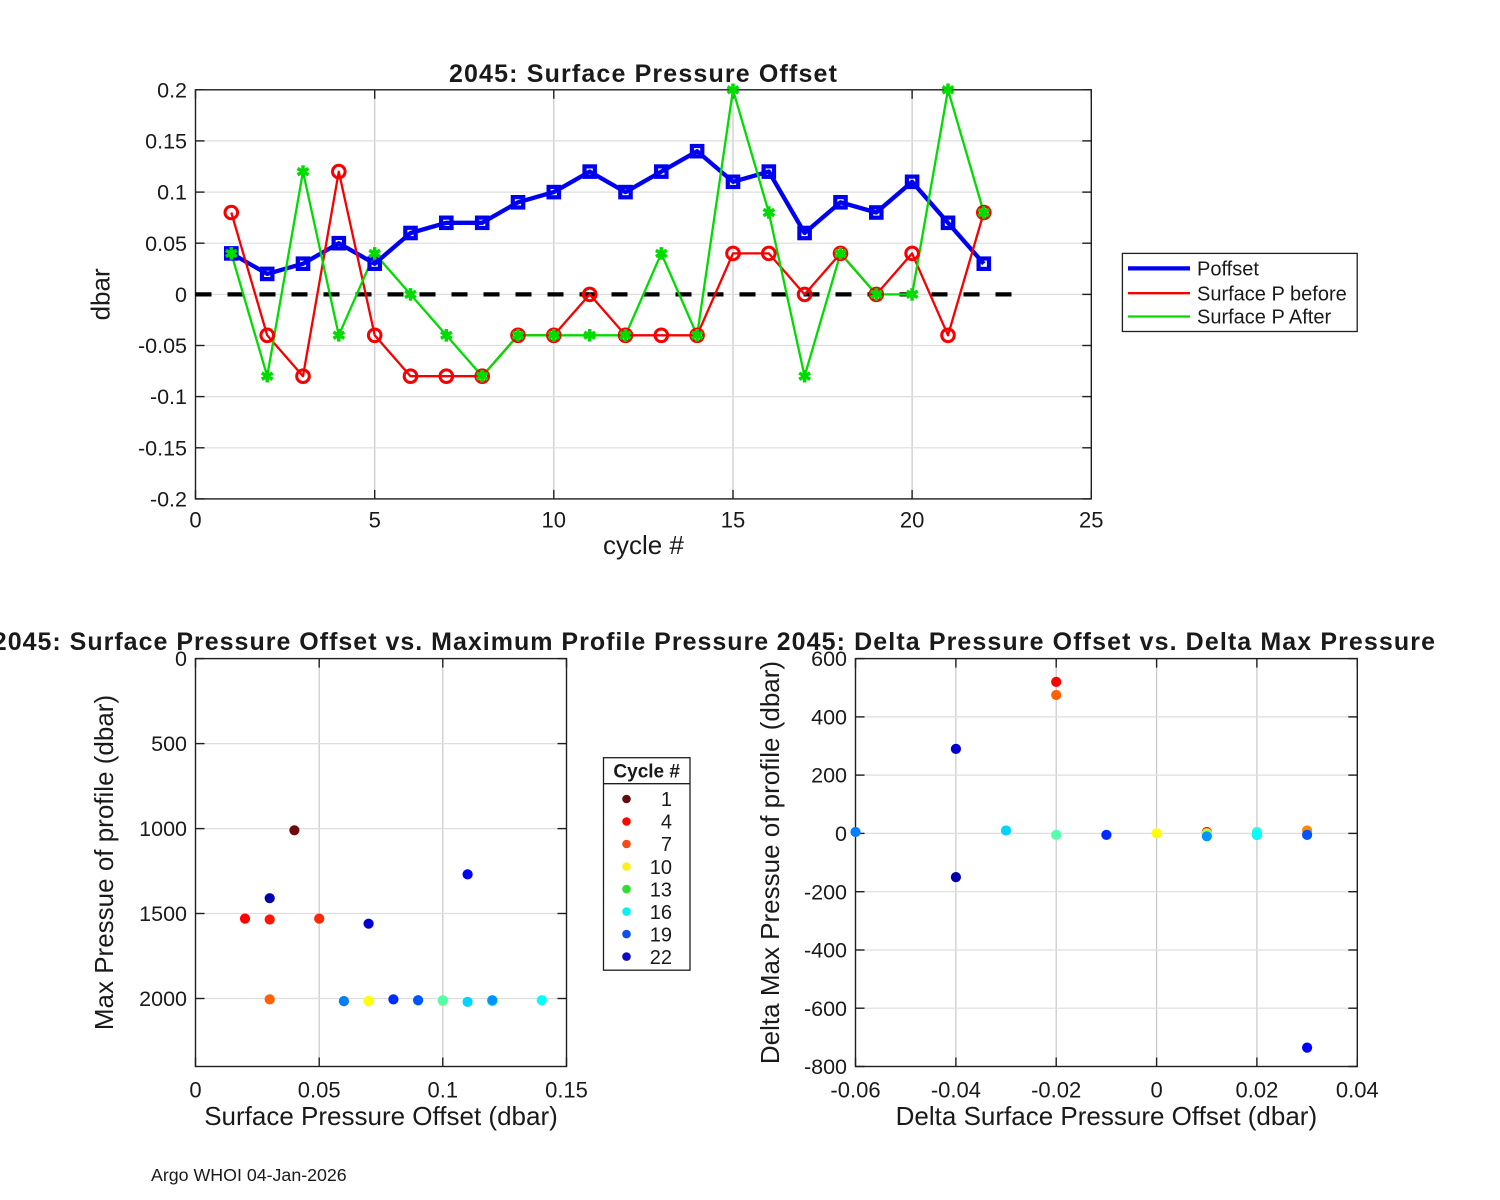 This screenshot has height=1200, width=1500. I want to click on svg-text: cycle #, so click(643, 545).